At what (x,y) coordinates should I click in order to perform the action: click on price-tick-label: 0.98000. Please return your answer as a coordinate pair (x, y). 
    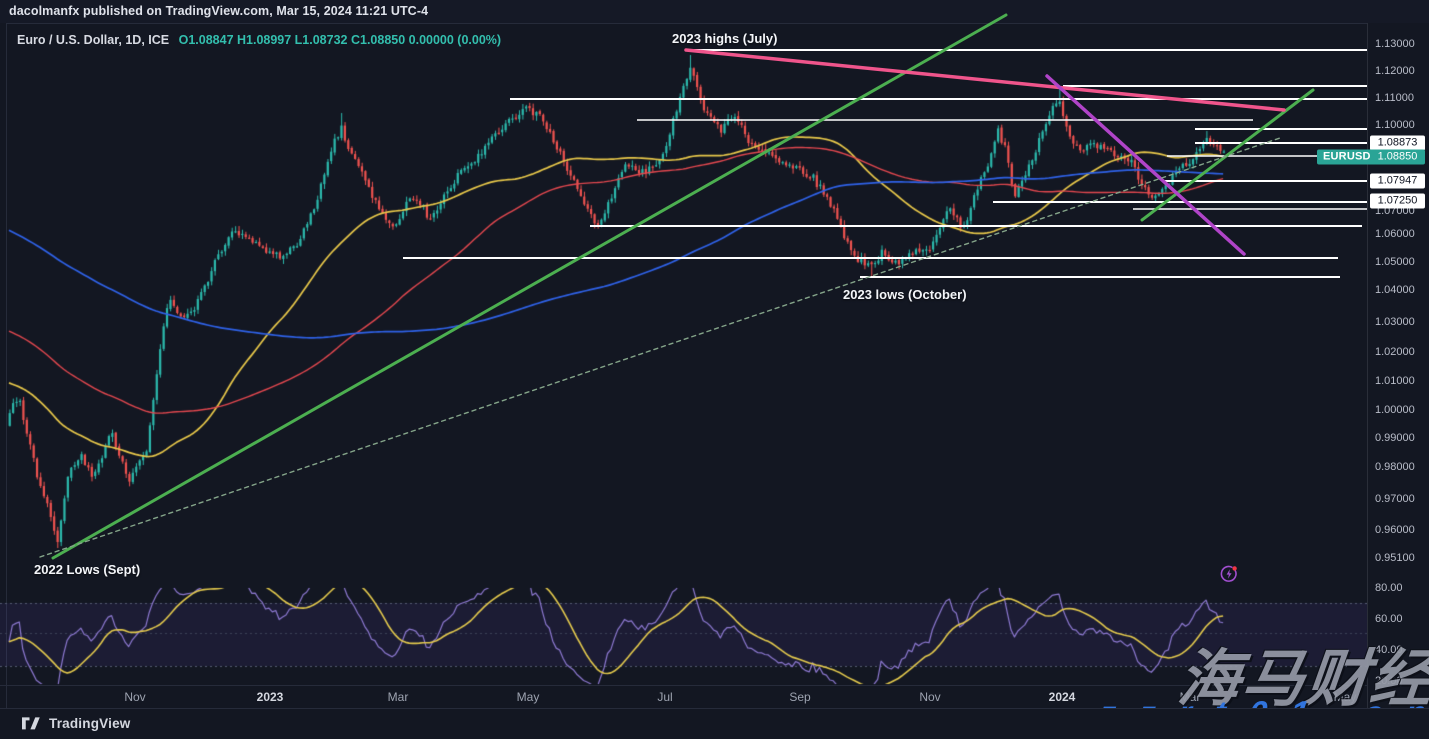
    Looking at the image, I should click on (1395, 467).